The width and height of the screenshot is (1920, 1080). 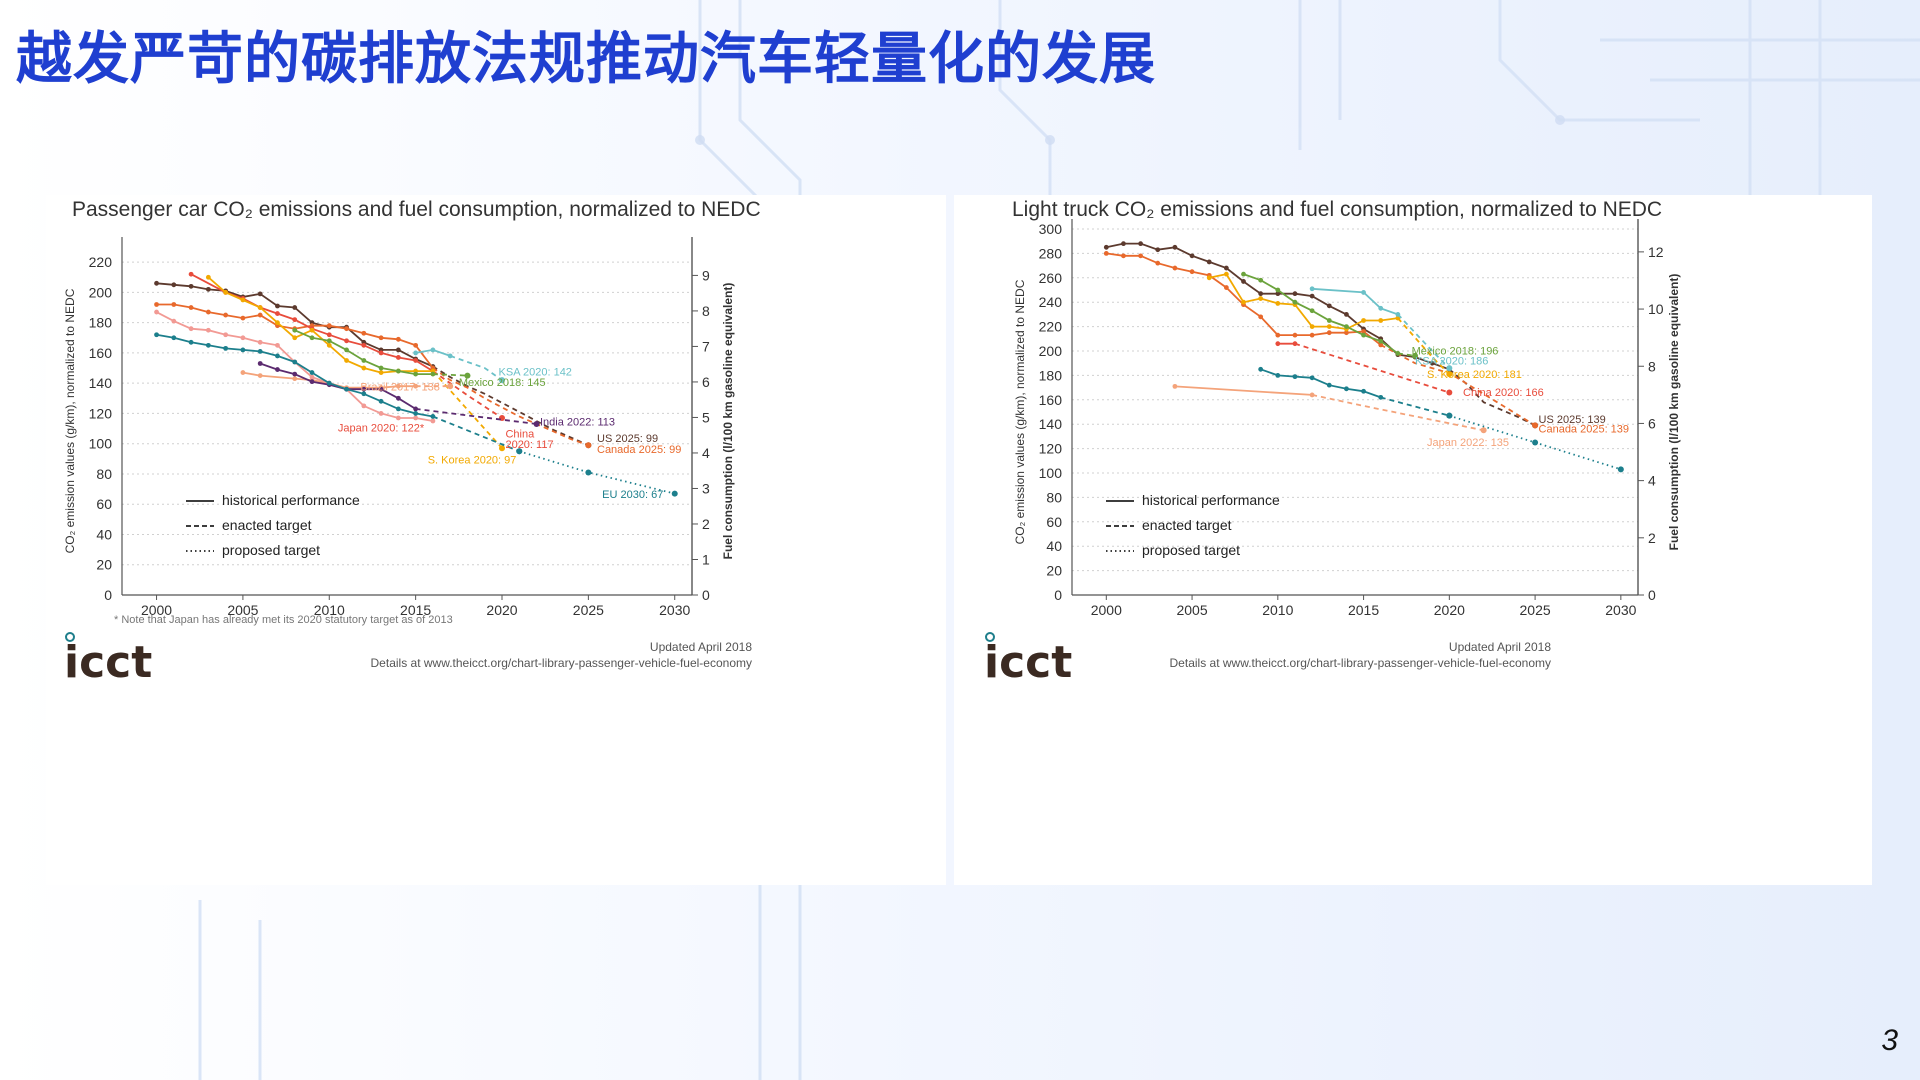 I want to click on y2-tick-label: 0, so click(x=1652, y=595).